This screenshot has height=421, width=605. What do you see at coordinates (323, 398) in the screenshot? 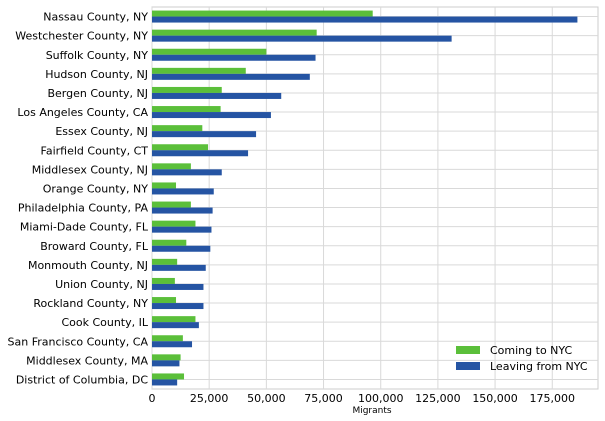
I see `x-tick-label: 75,000` at bounding box center [323, 398].